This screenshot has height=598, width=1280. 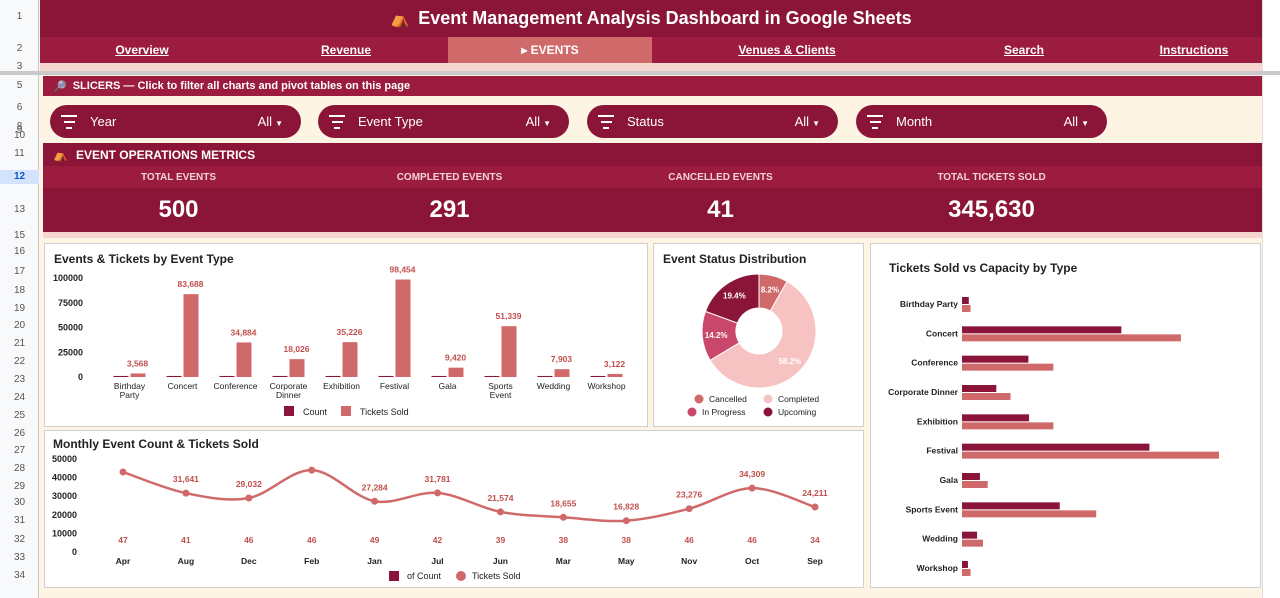 What do you see at coordinates (19, 48) in the screenshot?
I see `row-number: 2` at bounding box center [19, 48].